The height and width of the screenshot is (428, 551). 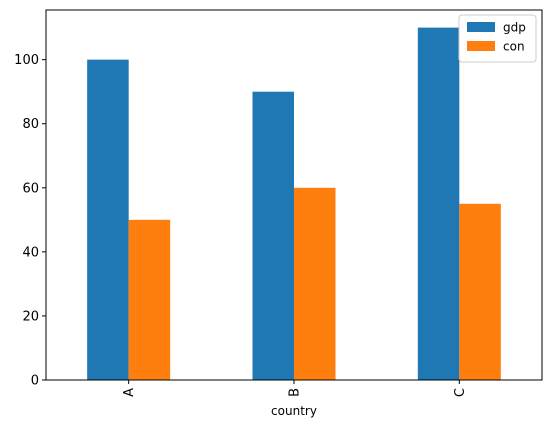 I want to click on legend-label-gdp: gdp, so click(x=514, y=28).